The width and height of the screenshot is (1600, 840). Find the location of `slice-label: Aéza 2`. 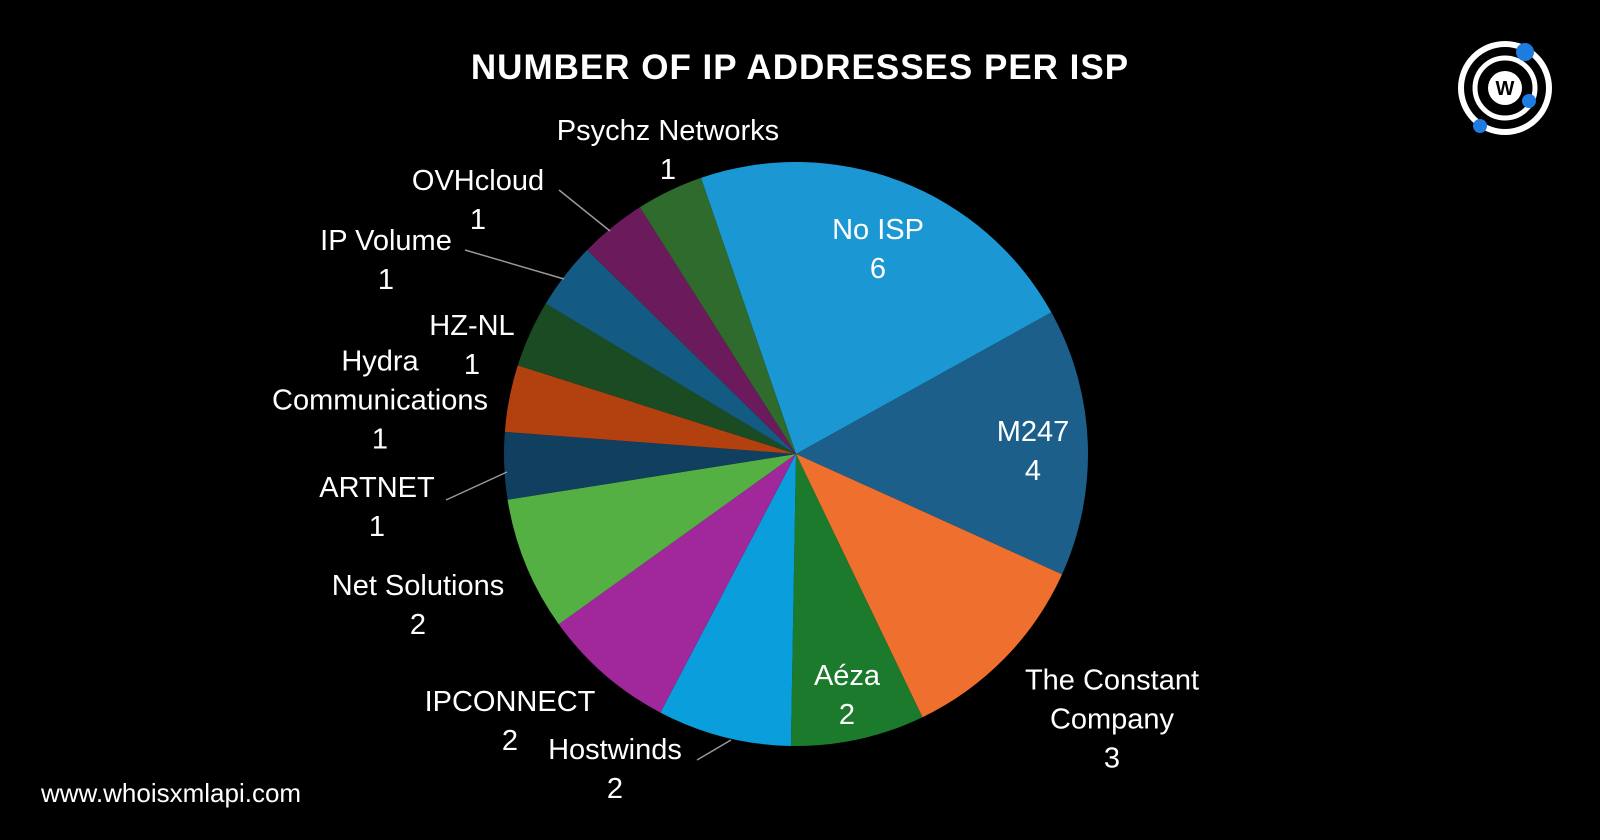

slice-label: Aéza 2 is located at coordinates (847, 696).